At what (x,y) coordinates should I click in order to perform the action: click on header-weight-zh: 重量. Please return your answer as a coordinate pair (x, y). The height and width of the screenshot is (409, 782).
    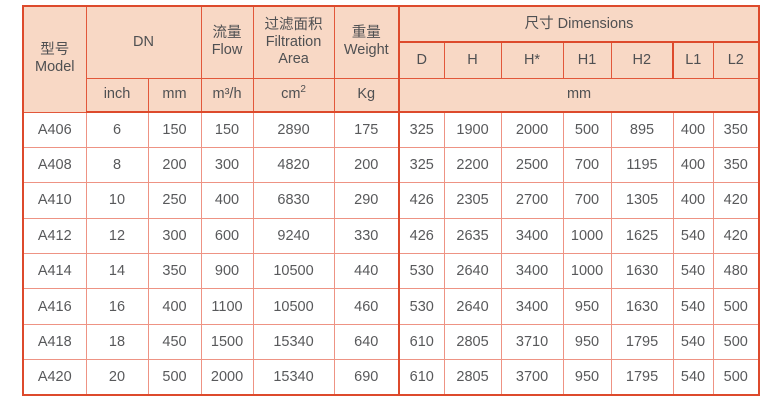
    Looking at the image, I should click on (366, 33).